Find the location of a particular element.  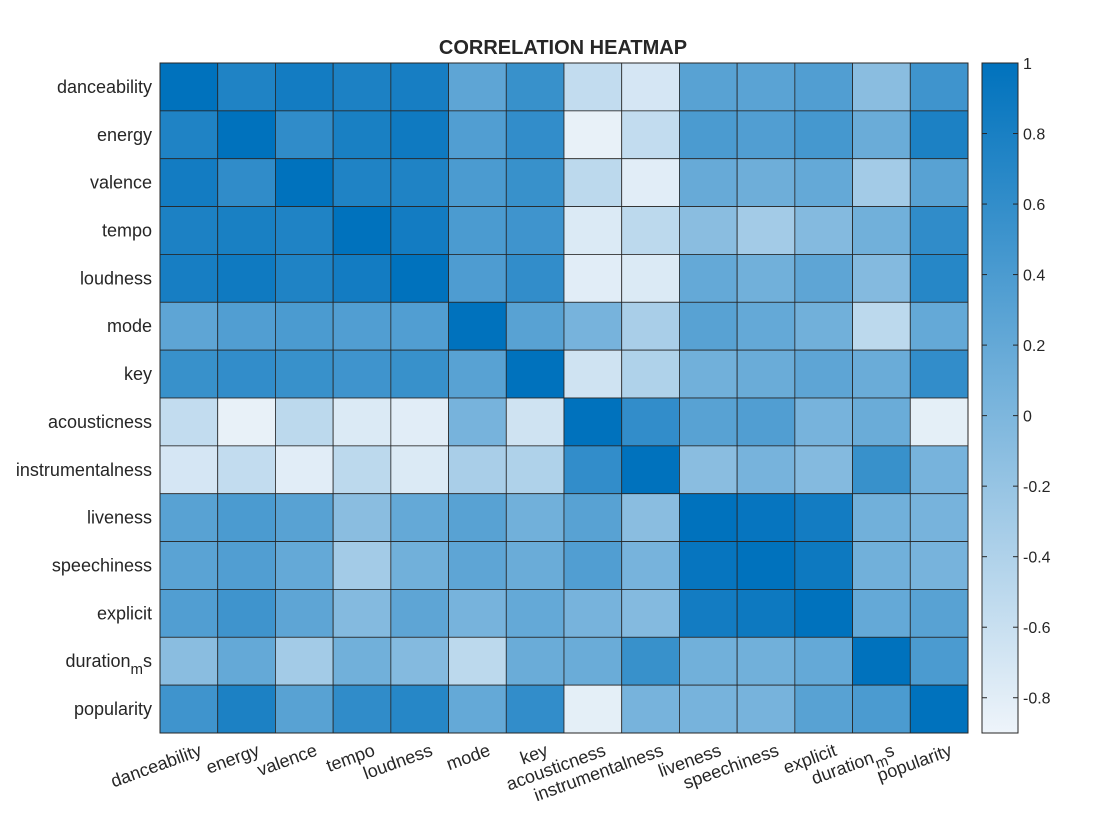

column-label: mode is located at coordinates (468, 757).